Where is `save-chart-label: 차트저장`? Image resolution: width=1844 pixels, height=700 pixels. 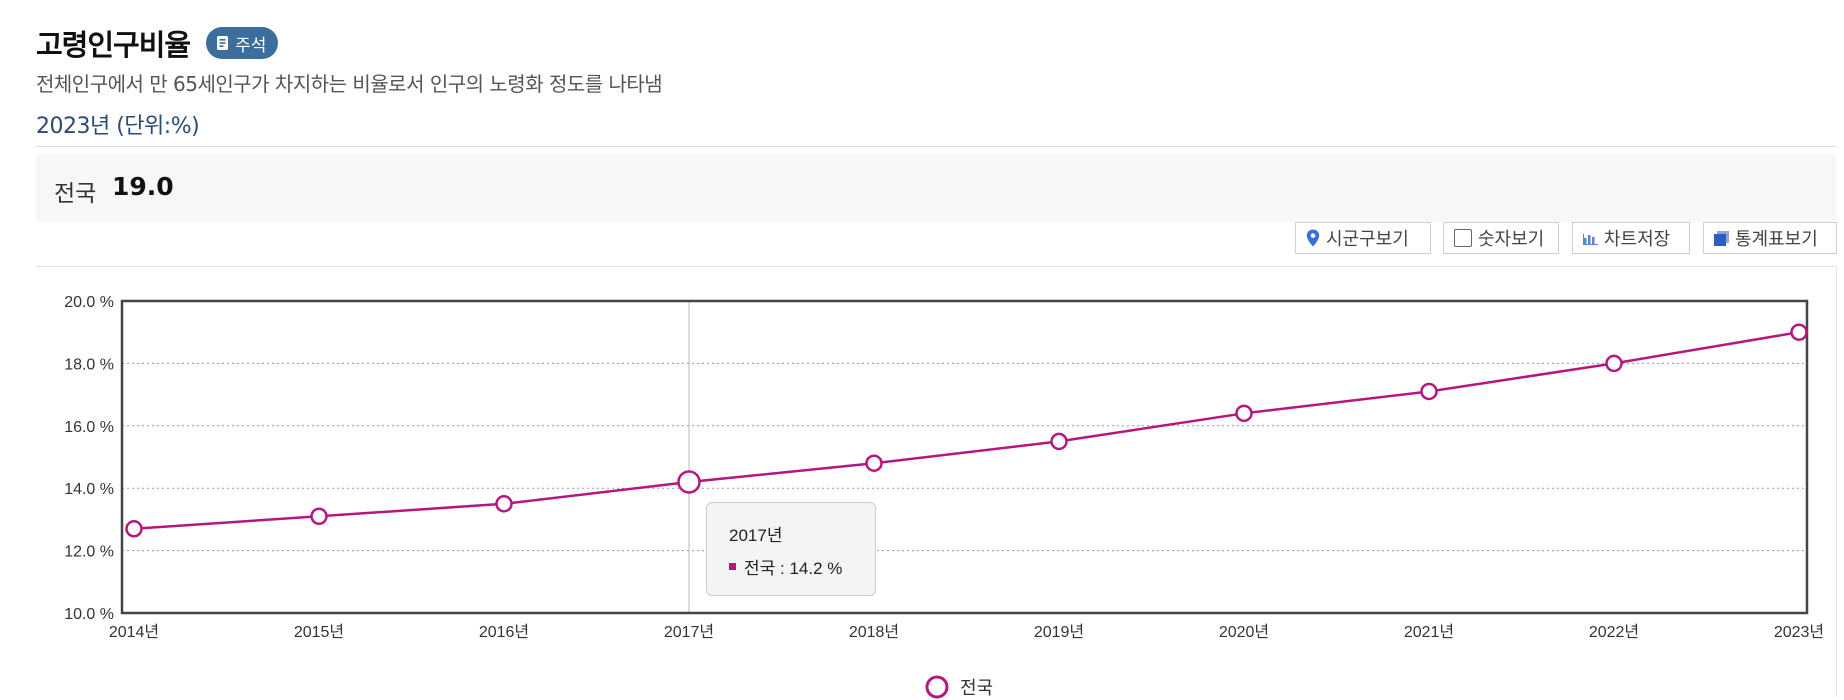
save-chart-label: 차트저장 is located at coordinates (1637, 239).